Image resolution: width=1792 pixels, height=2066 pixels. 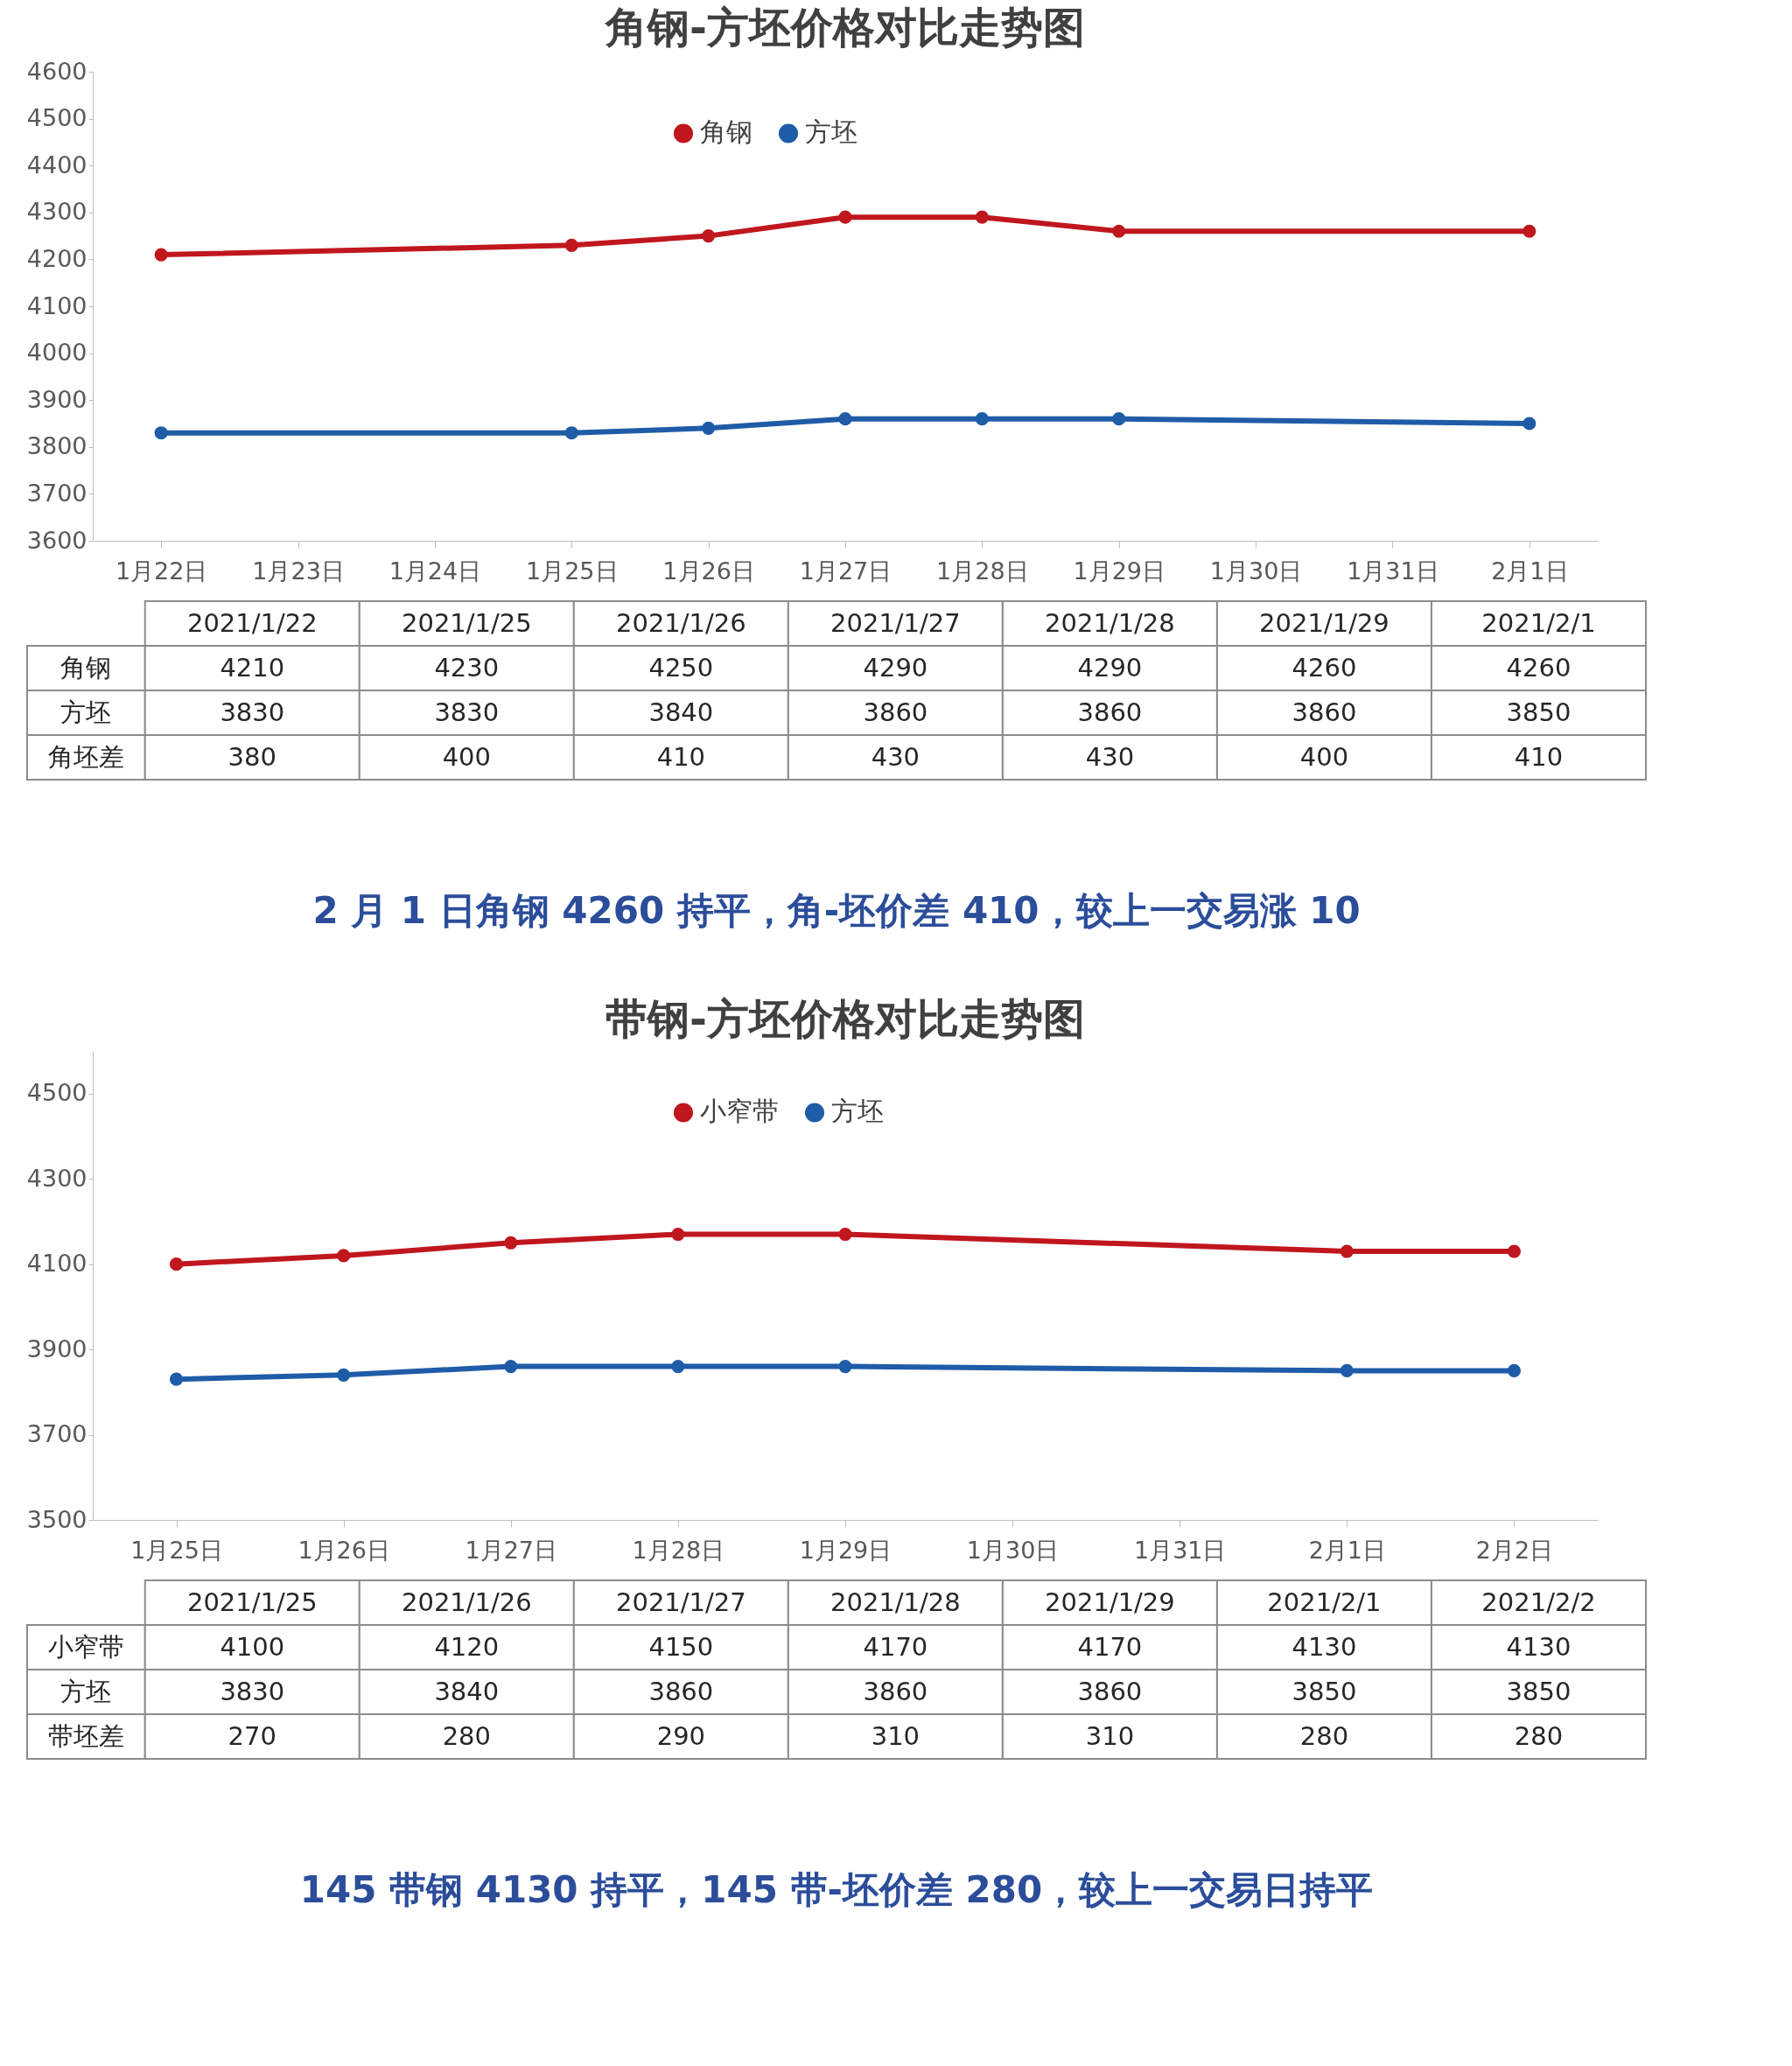 I want to click on data-label: 4290, so click(x=1110, y=667).